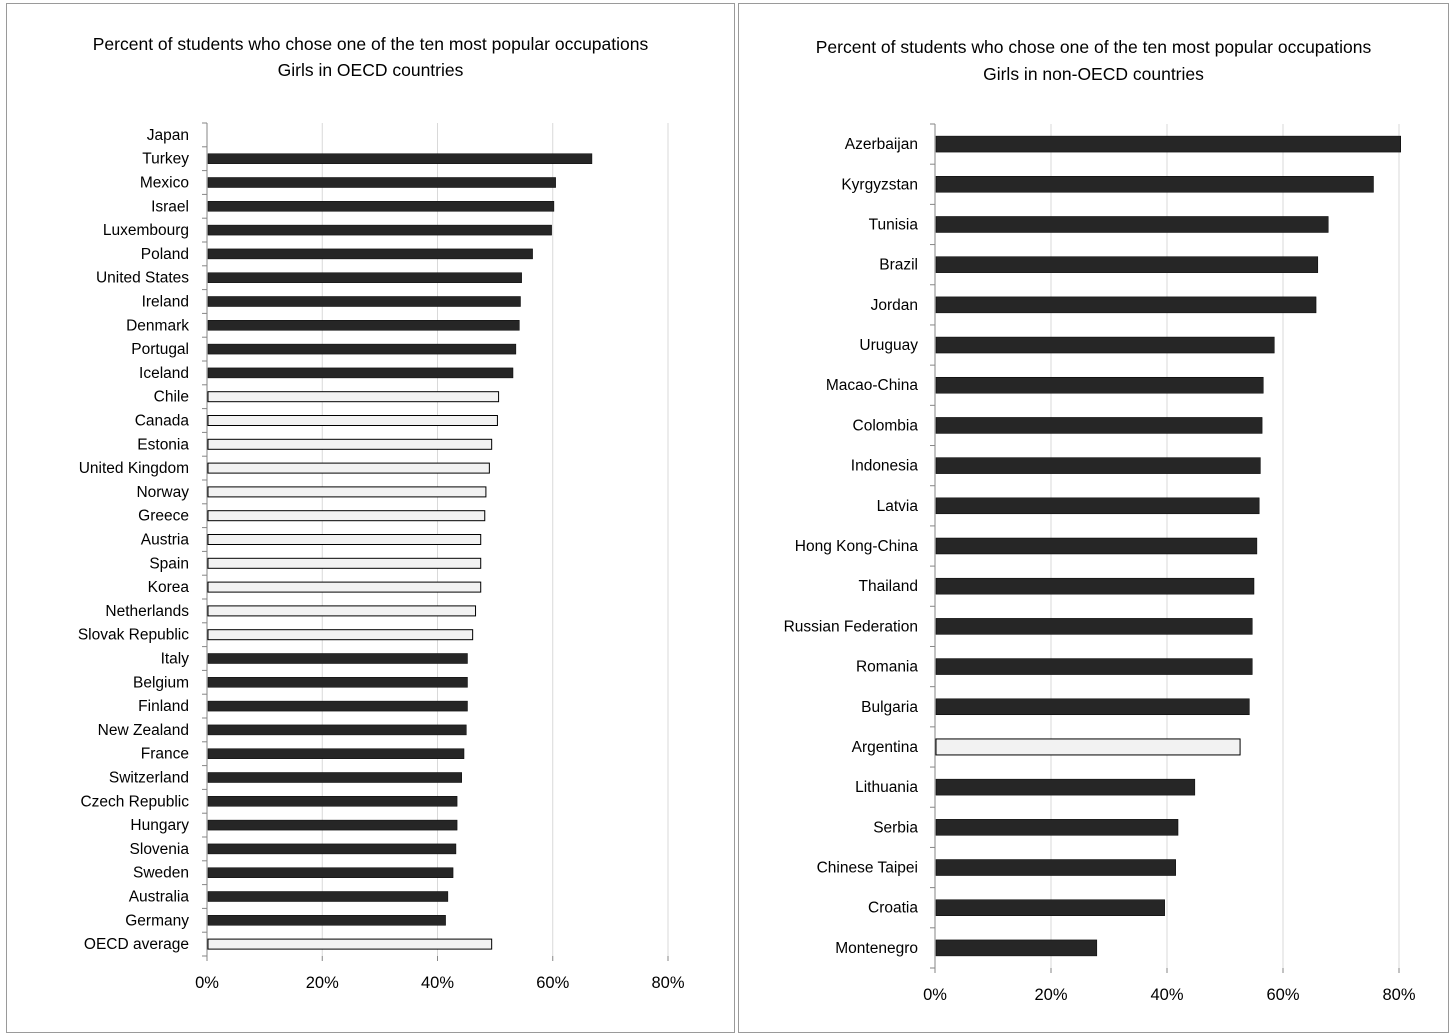  Describe the element at coordinates (160, 349) in the screenshot. I see `category-label: Portugal` at that location.